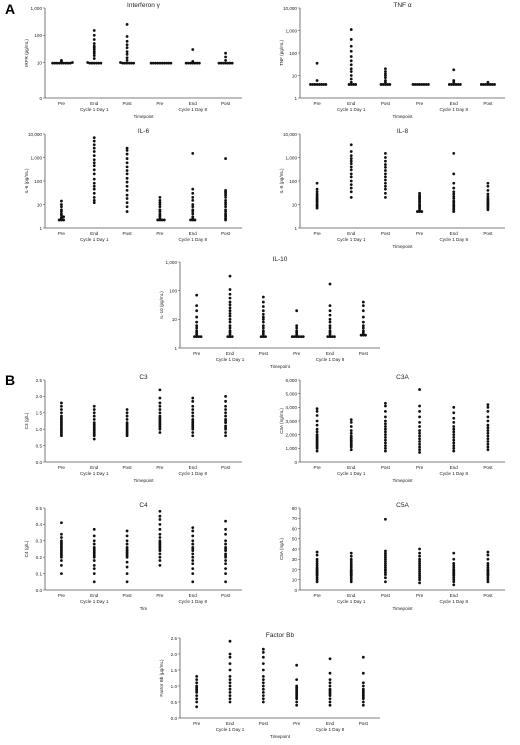  Describe the element at coordinates (295, 590) in the screenshot. I see `y-tick-label: 0` at that location.